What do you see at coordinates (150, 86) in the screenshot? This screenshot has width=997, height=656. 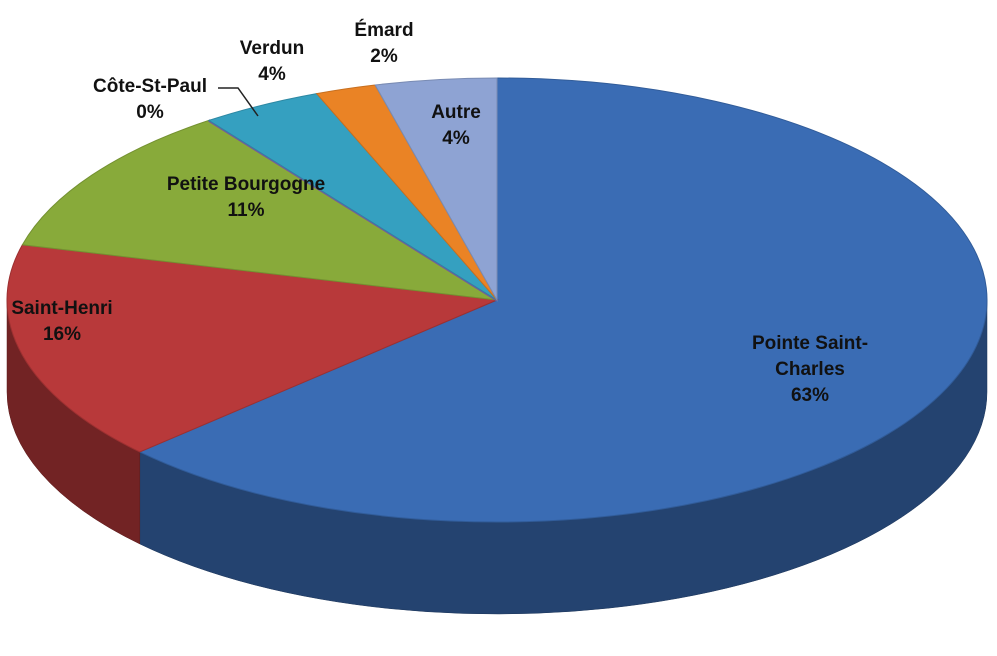 I see `category-label: Côte-St-Paul` at bounding box center [150, 86].